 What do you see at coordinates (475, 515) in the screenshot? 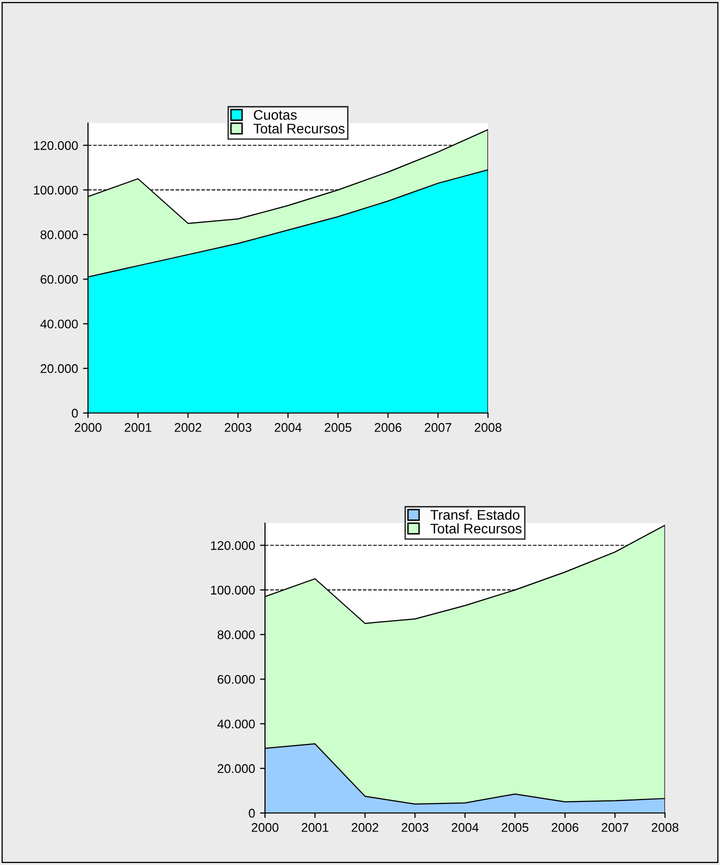
I see `legend-label: Transf. Estado` at bounding box center [475, 515].